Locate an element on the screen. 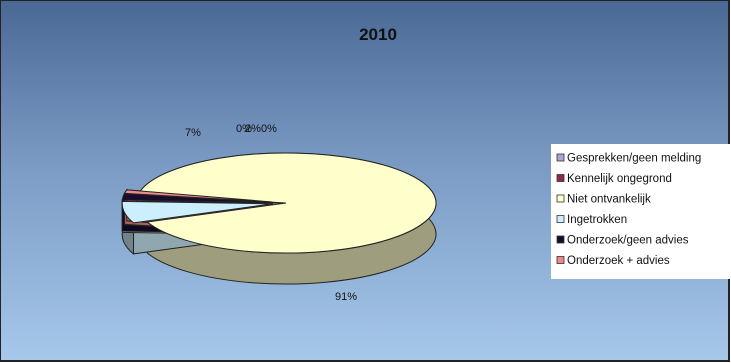 This screenshot has height=363, width=731. data-label-gesprekken: 0% is located at coordinates (244, 129).